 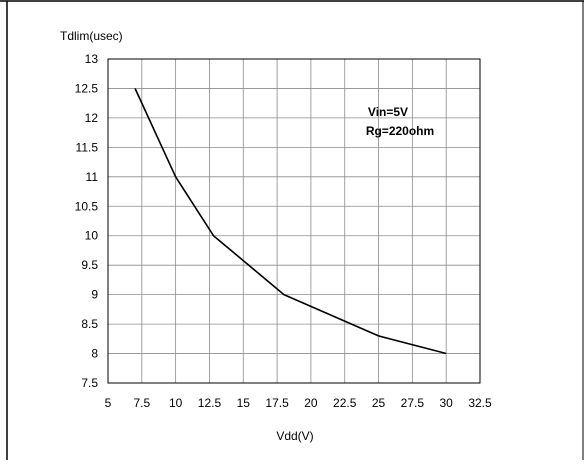 What do you see at coordinates (294, 436) in the screenshot?
I see `x-axis-label: Vdd(V)` at bounding box center [294, 436].